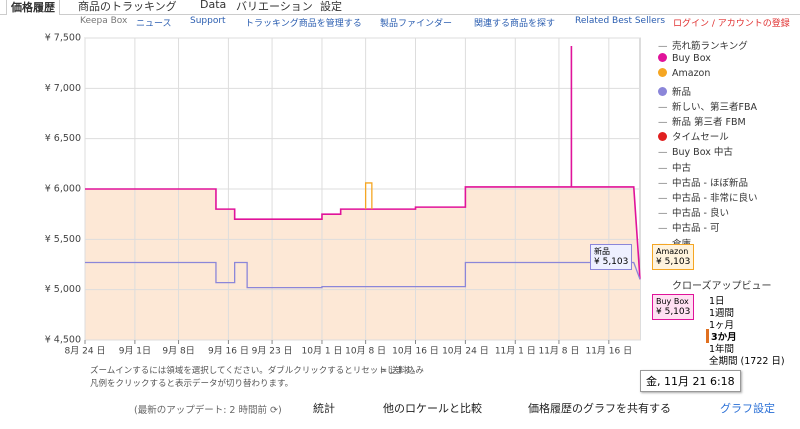  I want to click on range-option: 1週間, so click(722, 313).